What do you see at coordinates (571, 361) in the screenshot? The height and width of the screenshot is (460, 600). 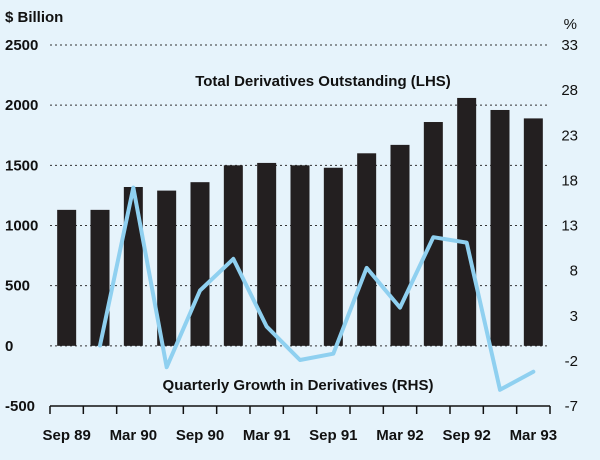 I see `right-tick-label: -2` at bounding box center [571, 361].